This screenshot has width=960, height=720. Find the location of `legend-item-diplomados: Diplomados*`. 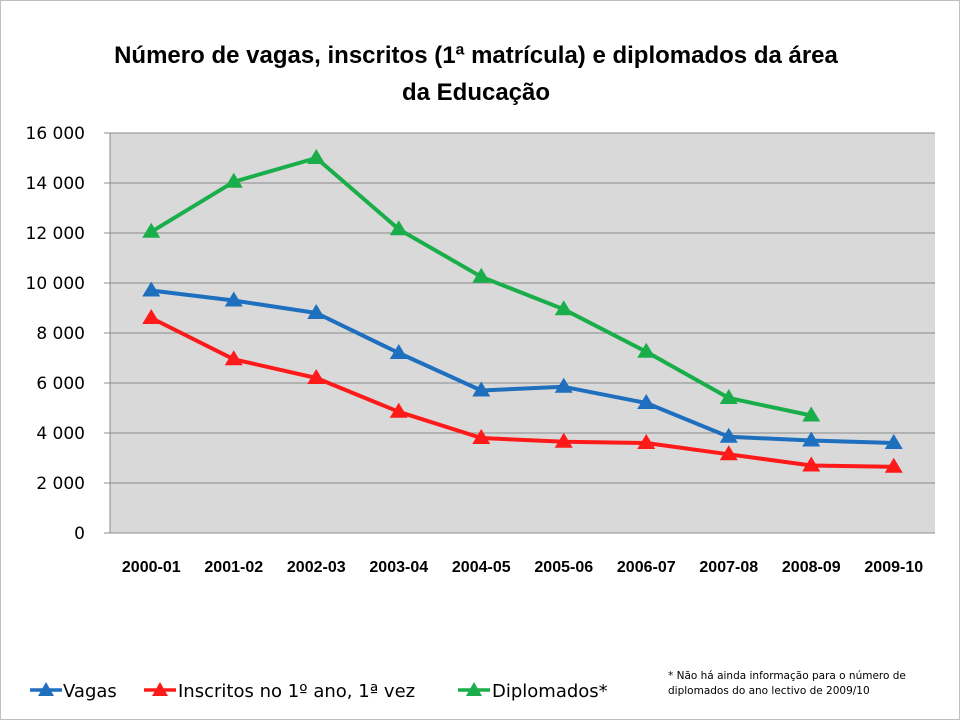

legend-item-diplomados: Diplomados* is located at coordinates (533, 691).